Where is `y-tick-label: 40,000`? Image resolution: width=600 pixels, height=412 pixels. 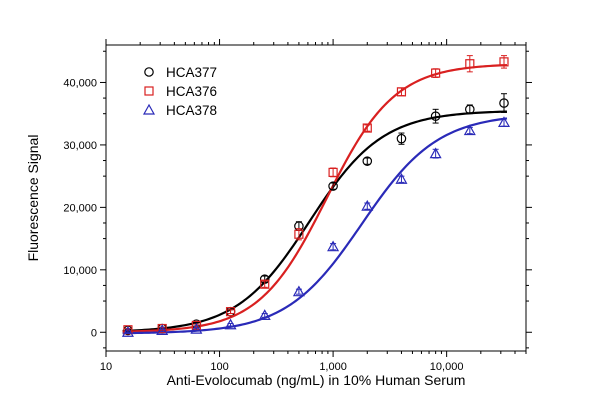
y-tick-label: 40,000 is located at coordinates (80, 83).